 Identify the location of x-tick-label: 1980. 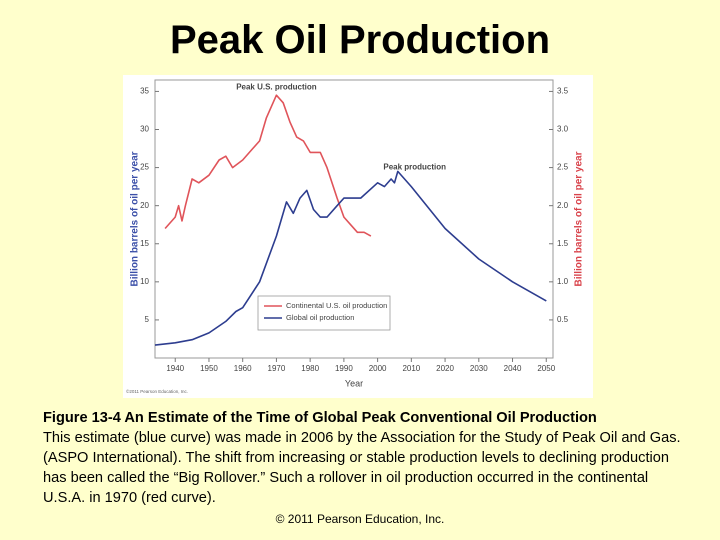
(310, 368).